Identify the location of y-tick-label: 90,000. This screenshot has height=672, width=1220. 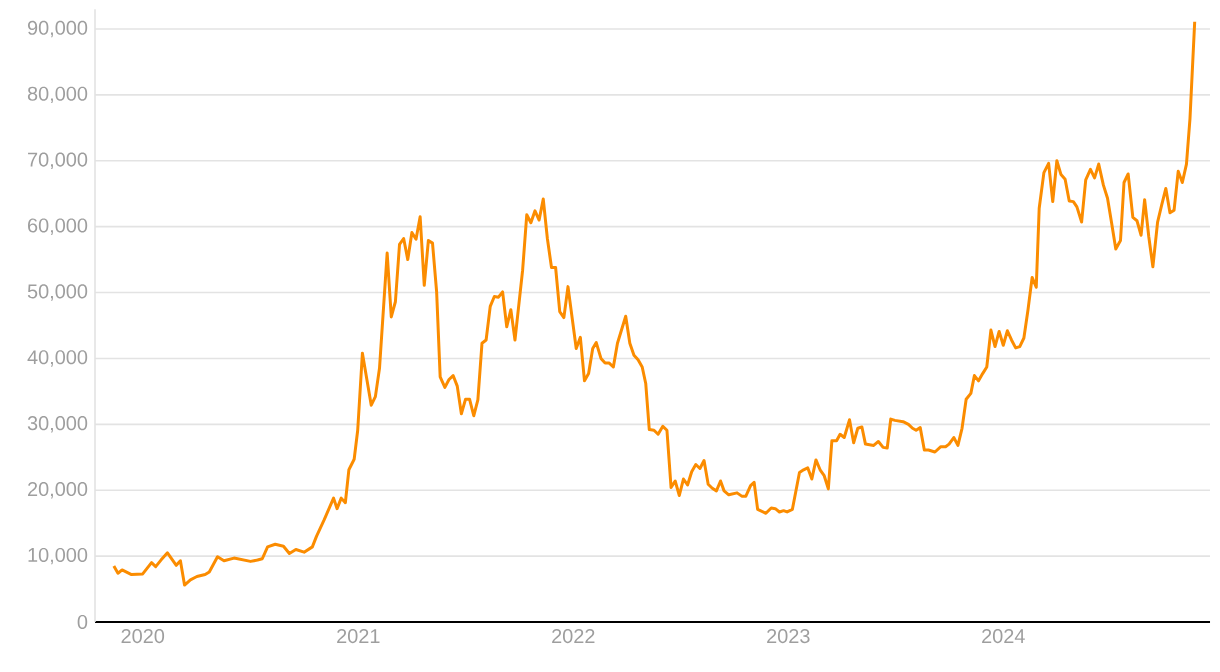
(57, 29).